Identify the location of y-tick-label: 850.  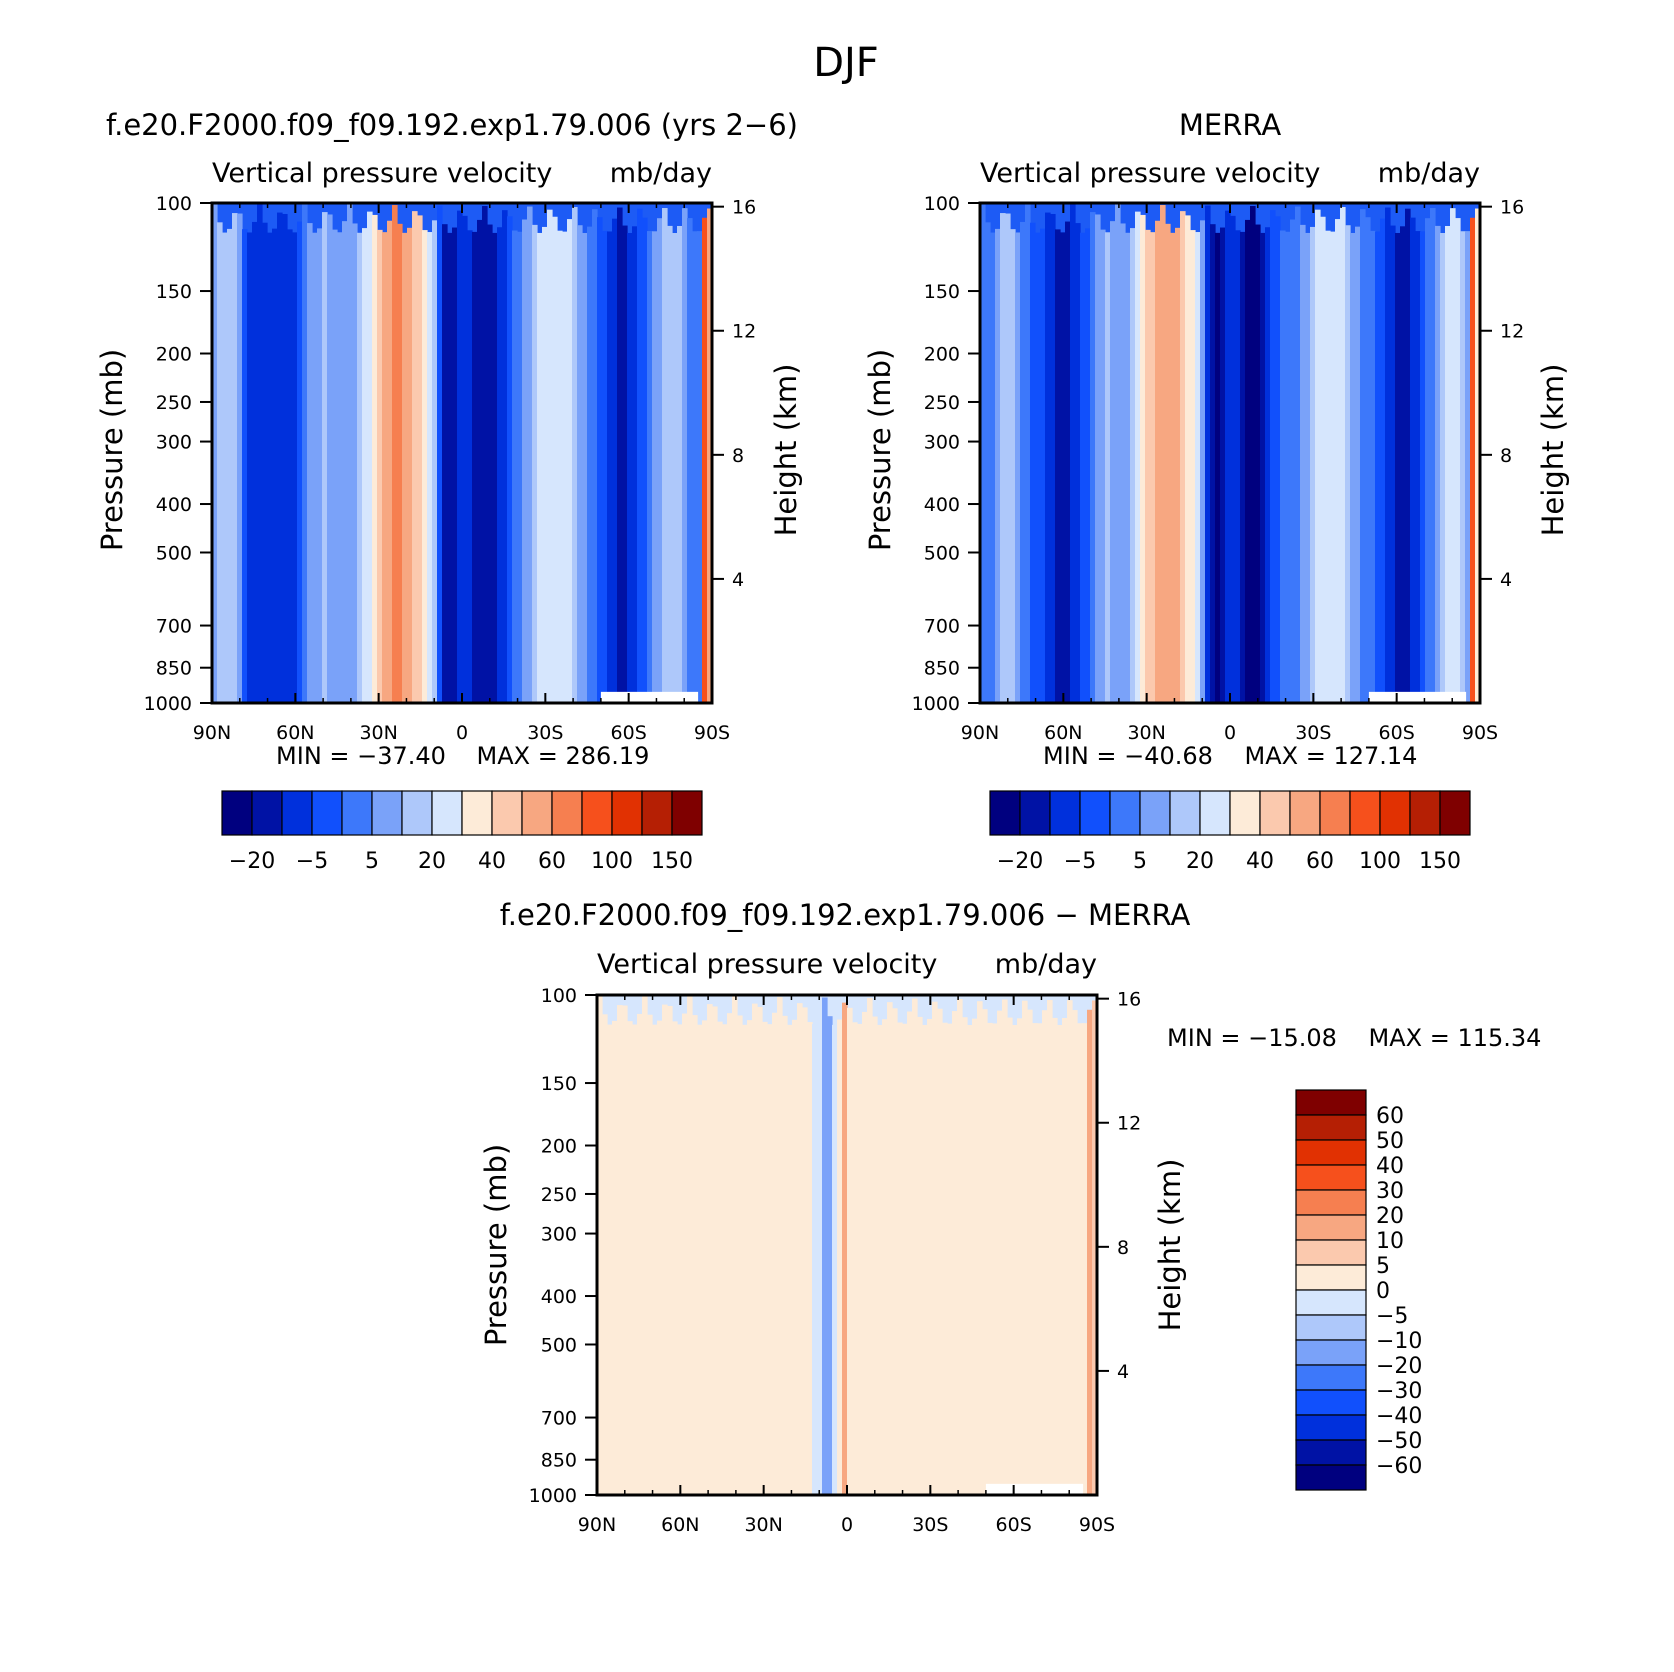
(174, 669).